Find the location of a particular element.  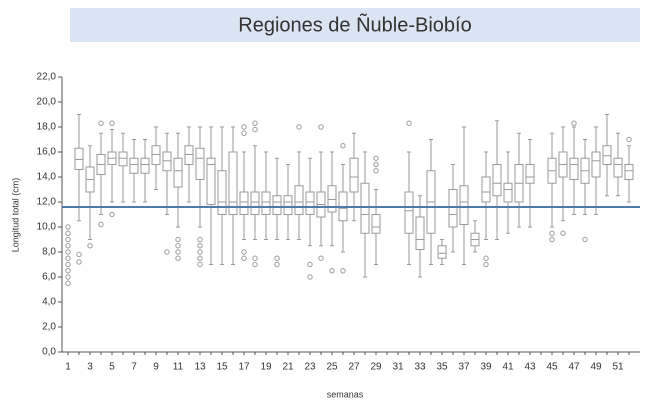

y-tick-label: 0,0 is located at coordinates (49, 352).